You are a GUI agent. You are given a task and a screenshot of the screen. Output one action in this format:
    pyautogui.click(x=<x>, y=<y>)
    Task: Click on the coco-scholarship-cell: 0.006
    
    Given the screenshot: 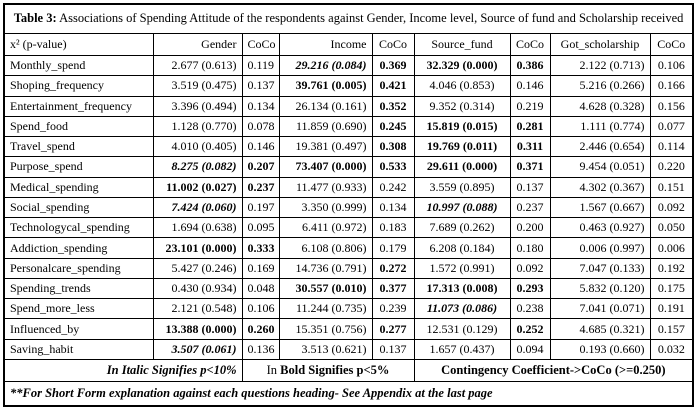 What is the action you would take?
    pyautogui.click(x=671, y=248)
    